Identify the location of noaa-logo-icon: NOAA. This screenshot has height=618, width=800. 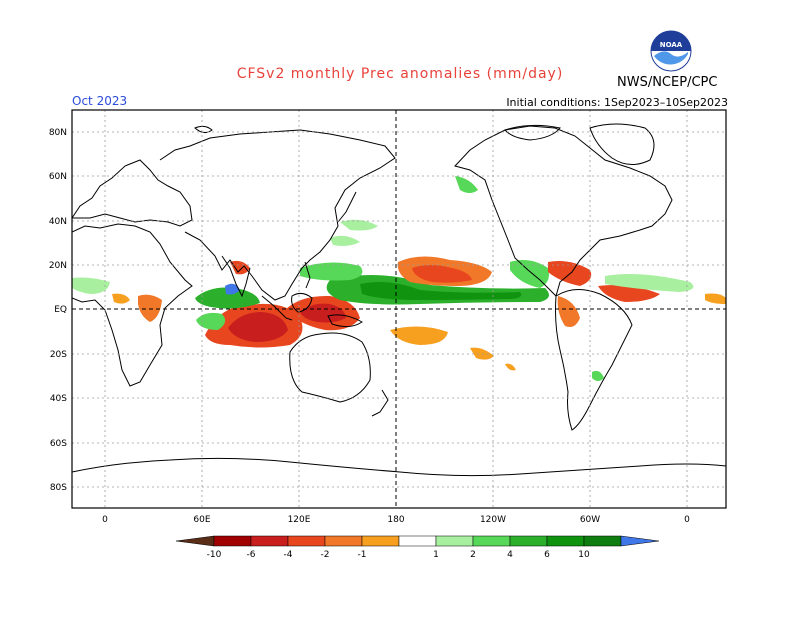
(671, 51).